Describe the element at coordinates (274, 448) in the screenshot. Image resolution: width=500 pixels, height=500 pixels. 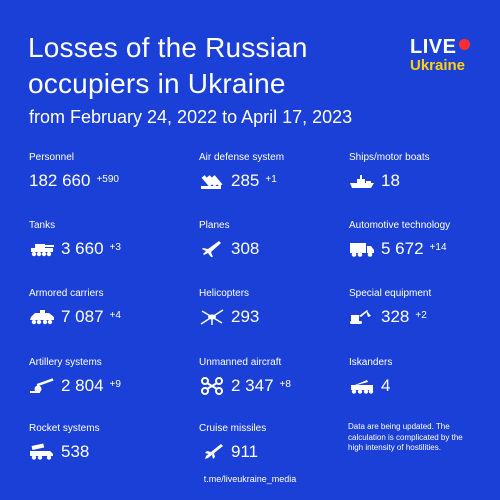
I see `stat-cruise-missiles: Cruise missiles 911` at that location.